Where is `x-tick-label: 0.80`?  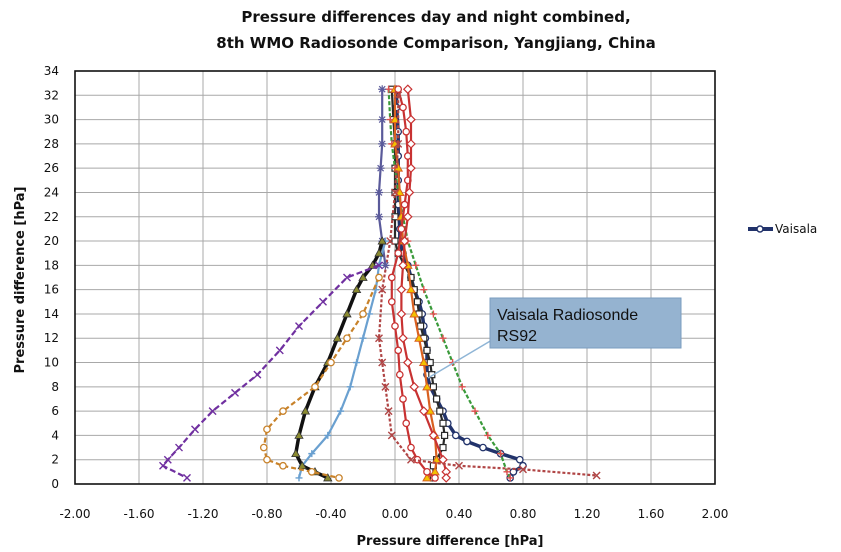 x-tick-label: 0.80 is located at coordinates (523, 514).